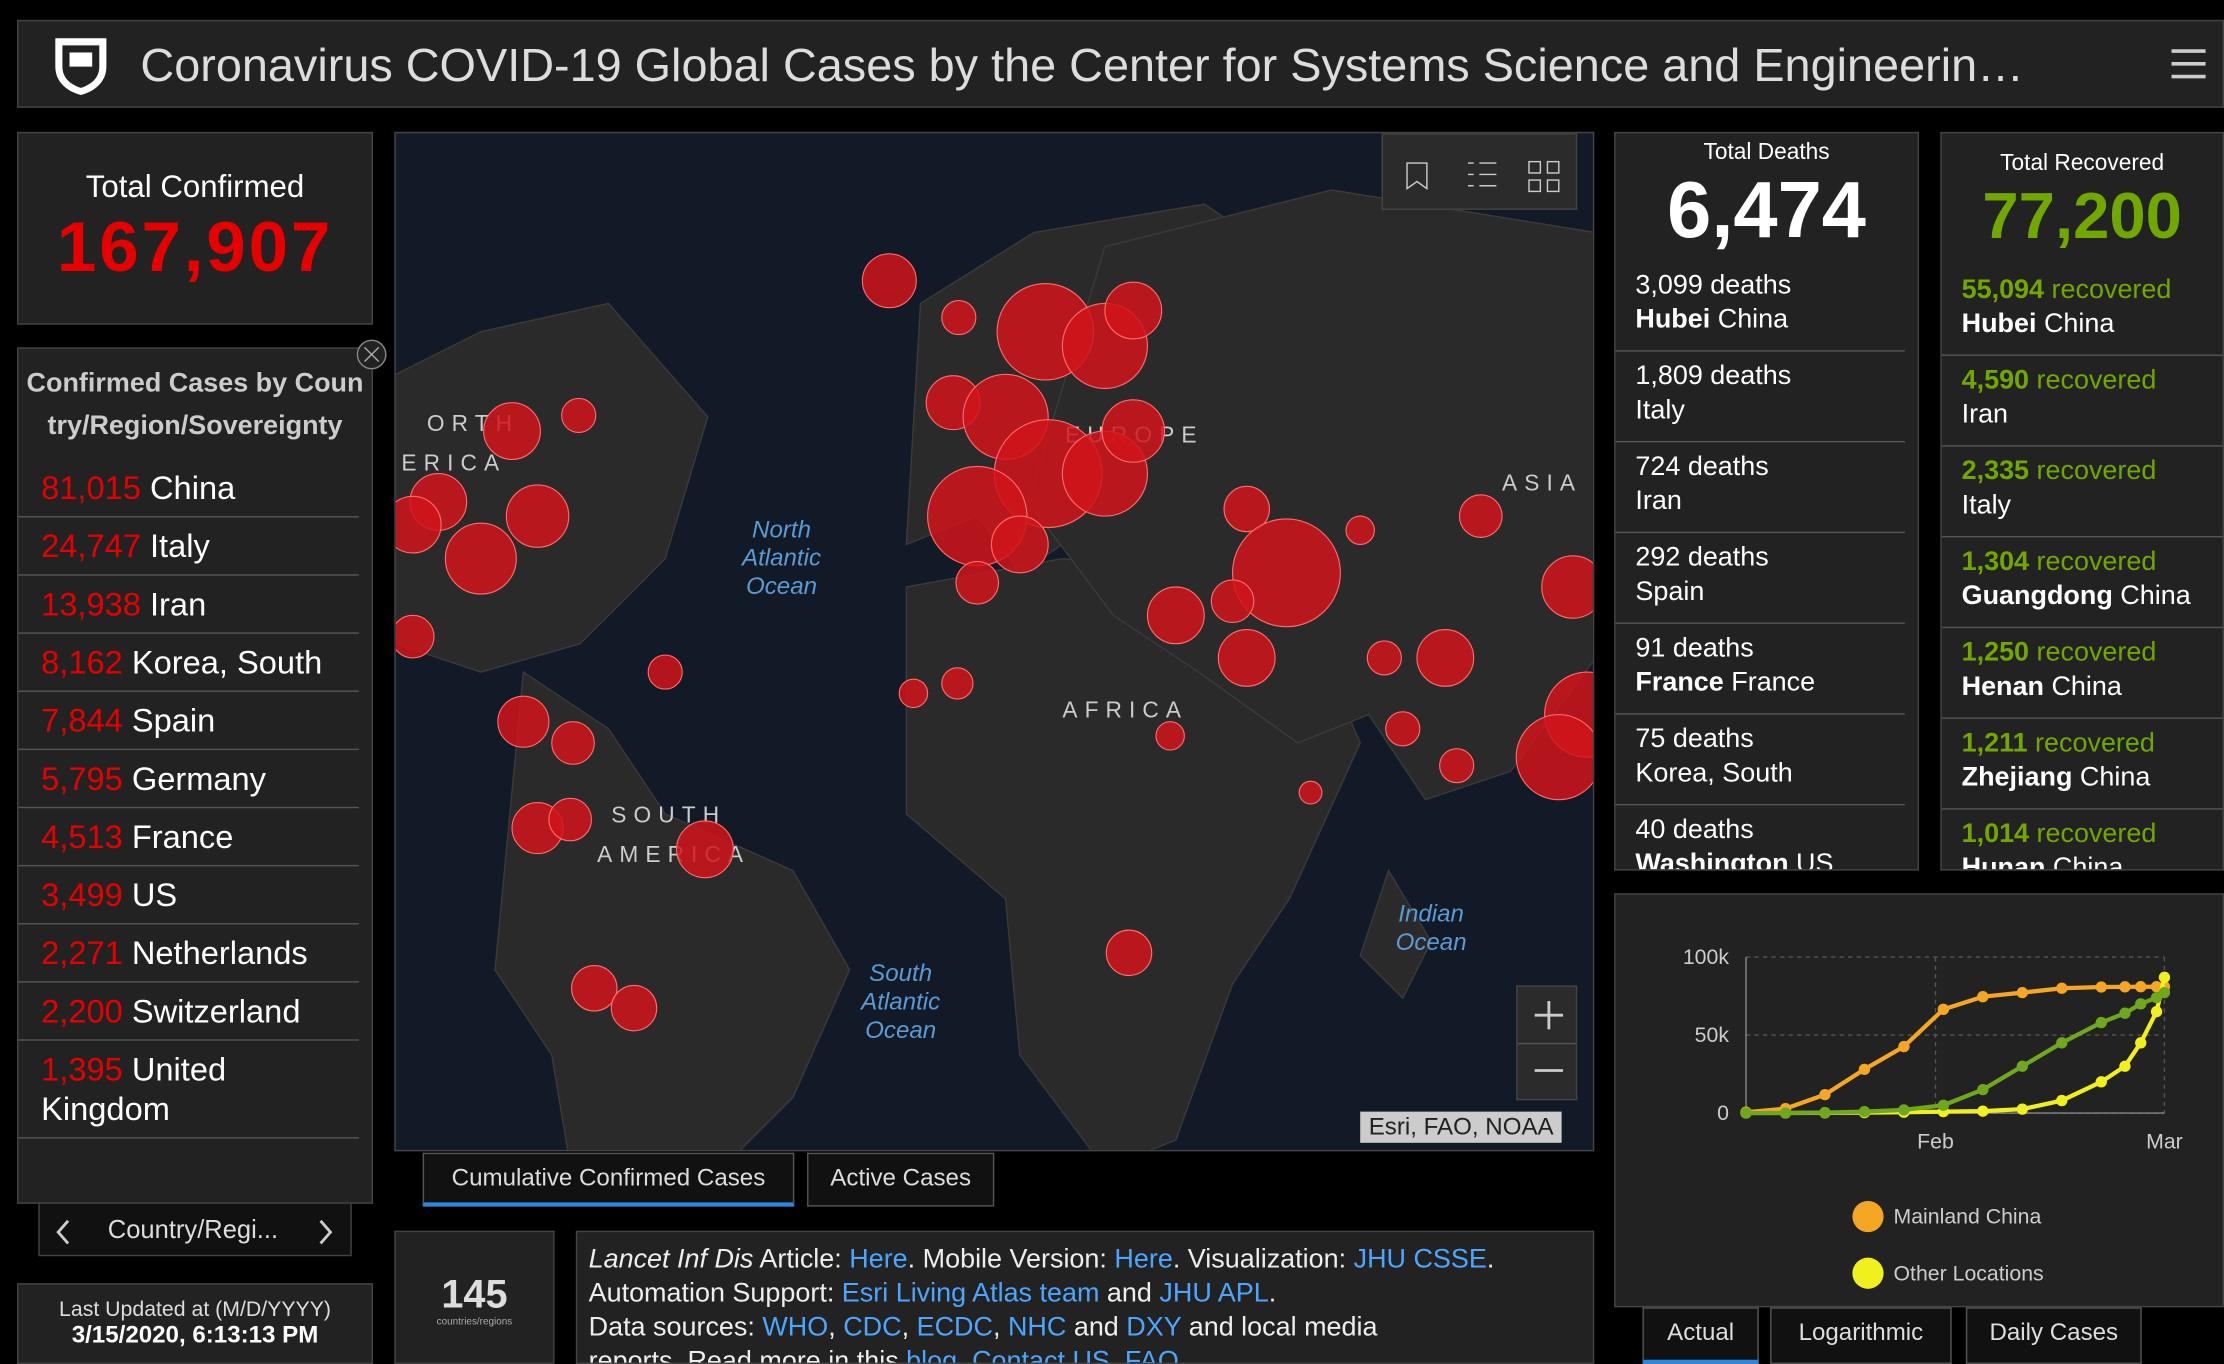 The height and width of the screenshot is (1364, 2224). Describe the element at coordinates (195, 228) in the screenshot. I see `total-confirmed: Total Confirmed 167,907` at that location.